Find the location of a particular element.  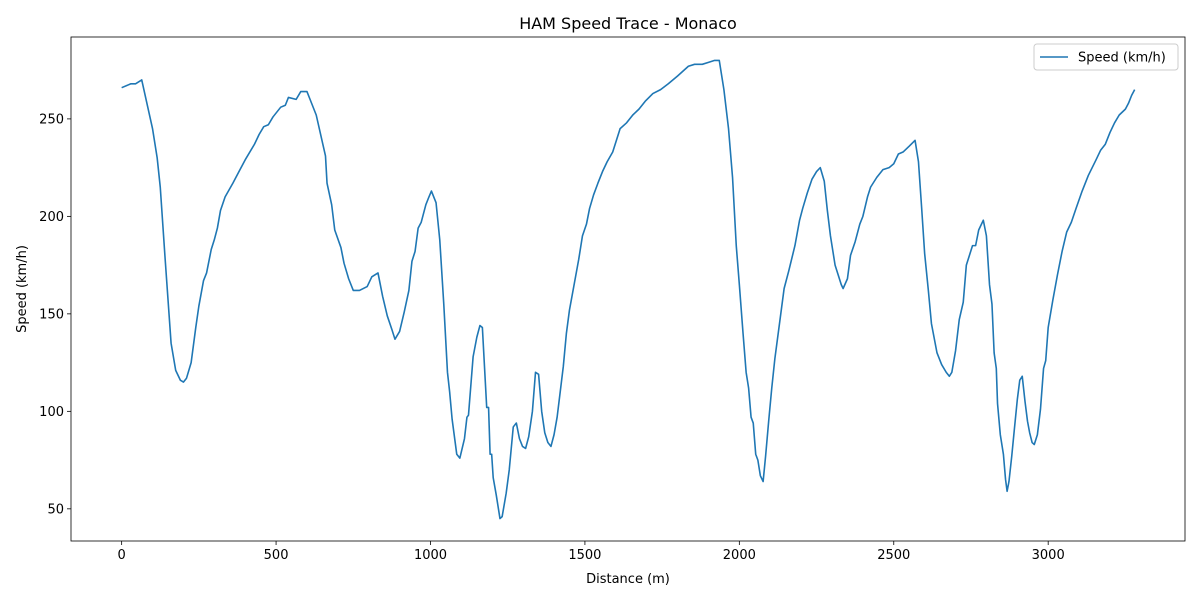

x-tick-label: 3000 is located at coordinates (1048, 555).